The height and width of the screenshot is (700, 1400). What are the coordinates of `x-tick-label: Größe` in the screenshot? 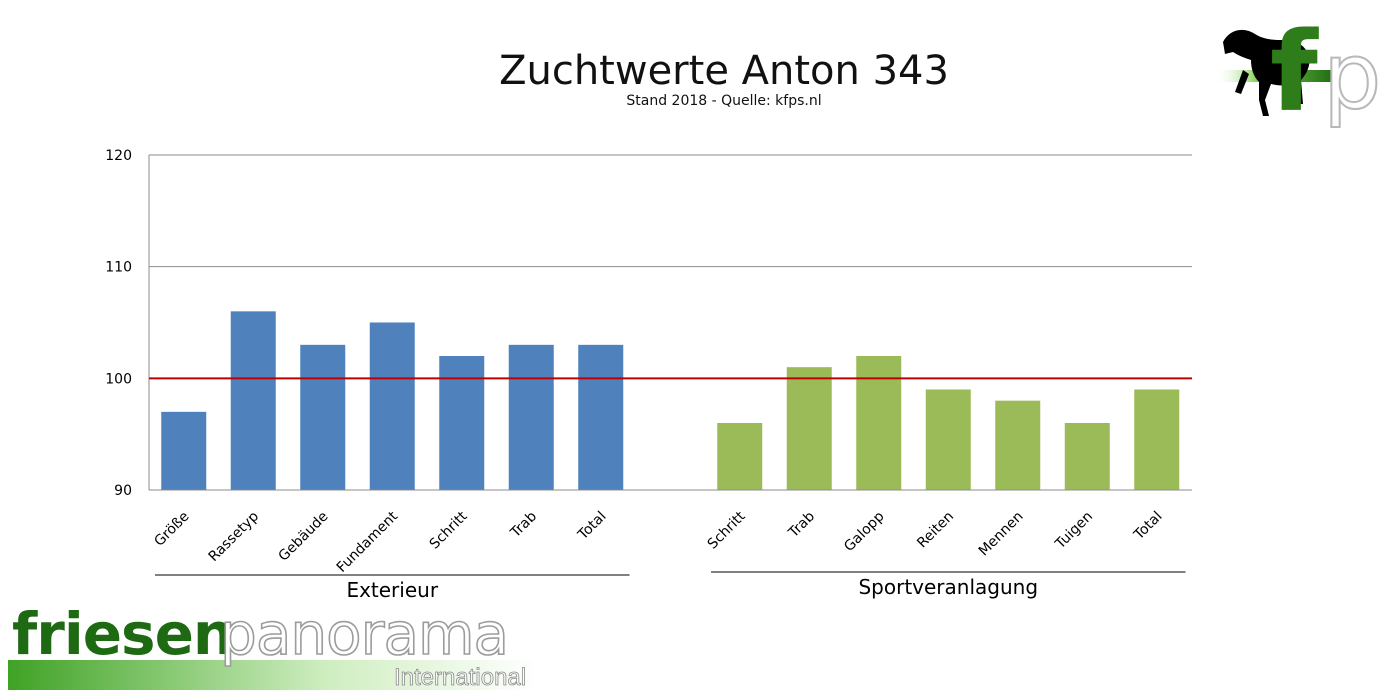 It's located at (171, 529).